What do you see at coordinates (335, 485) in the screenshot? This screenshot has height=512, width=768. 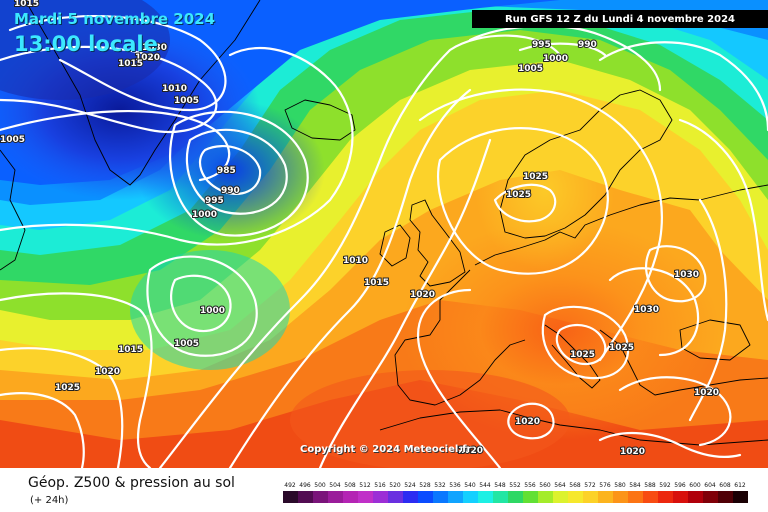 I see `legend-tick-label: 504` at bounding box center [335, 485].